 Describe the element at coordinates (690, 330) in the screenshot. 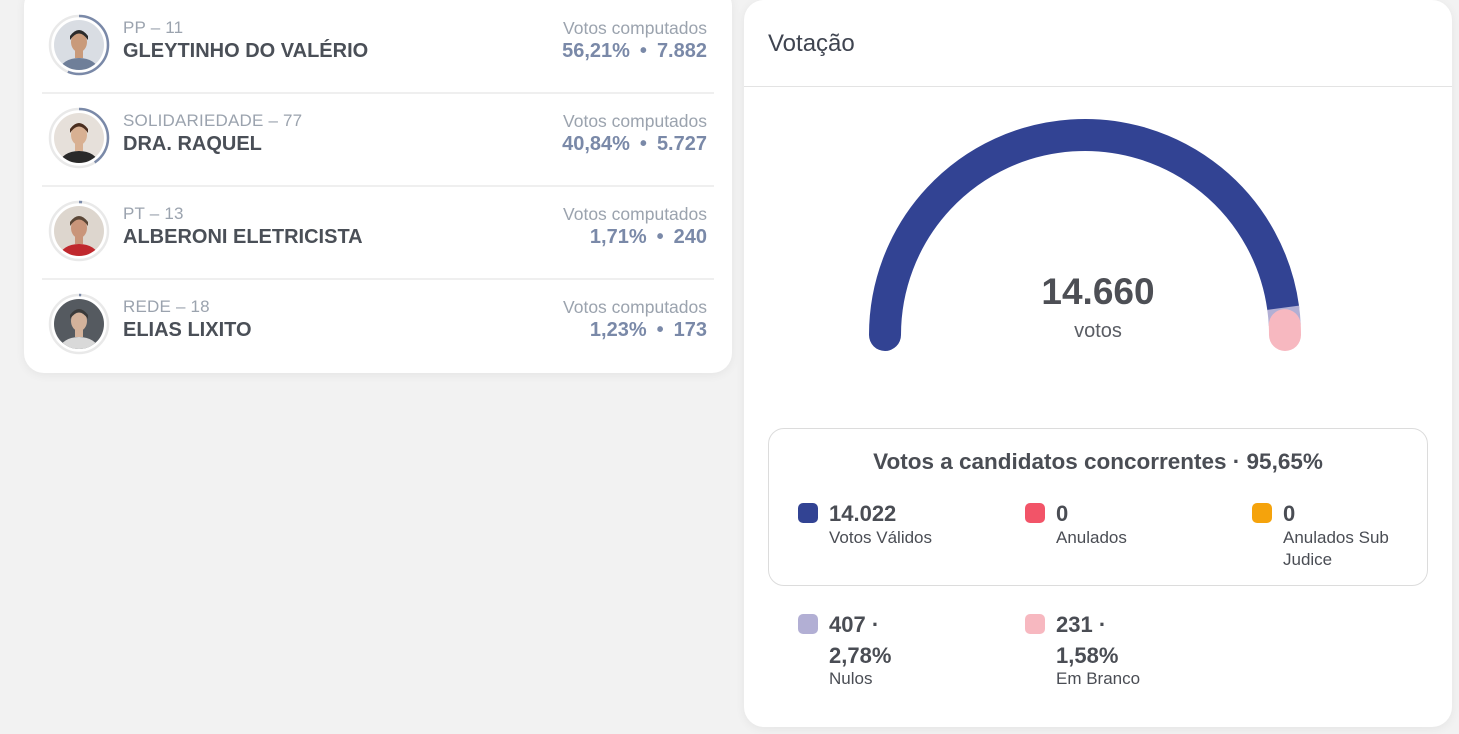

I see `candidate-vote-count: 173` at that location.